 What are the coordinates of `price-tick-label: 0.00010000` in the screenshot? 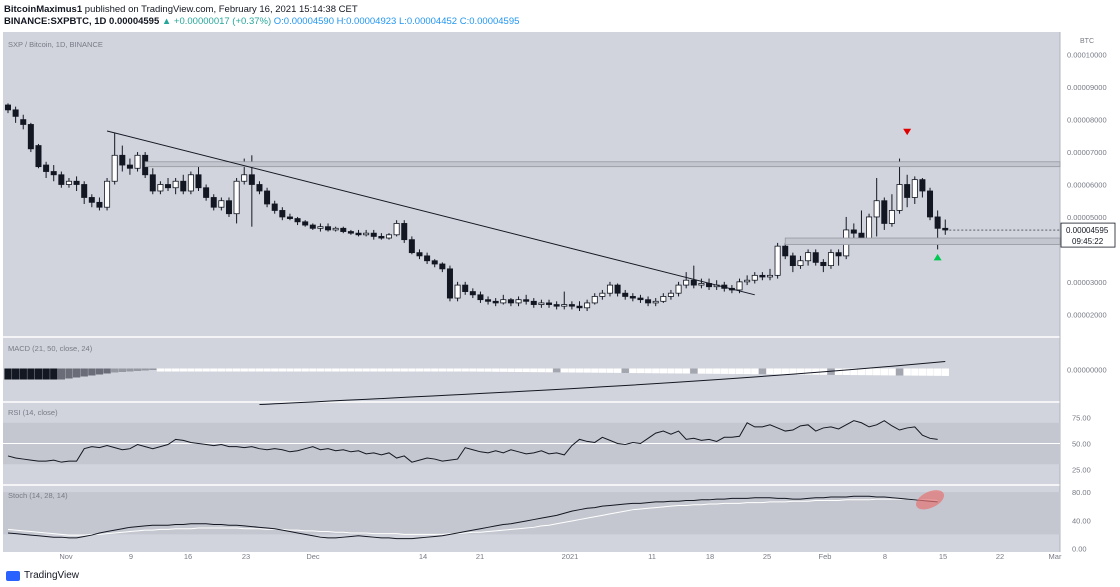 It's located at (1087, 55).